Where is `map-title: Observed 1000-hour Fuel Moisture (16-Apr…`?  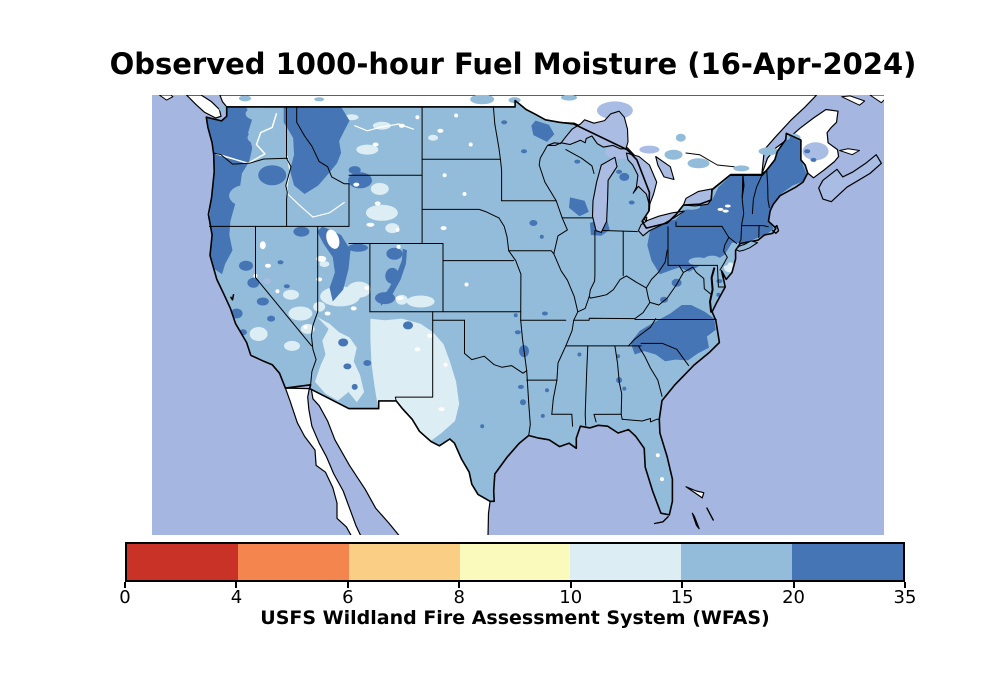 map-title: Observed 1000-hour Fuel Moisture (16-Apr… is located at coordinates (513, 64).